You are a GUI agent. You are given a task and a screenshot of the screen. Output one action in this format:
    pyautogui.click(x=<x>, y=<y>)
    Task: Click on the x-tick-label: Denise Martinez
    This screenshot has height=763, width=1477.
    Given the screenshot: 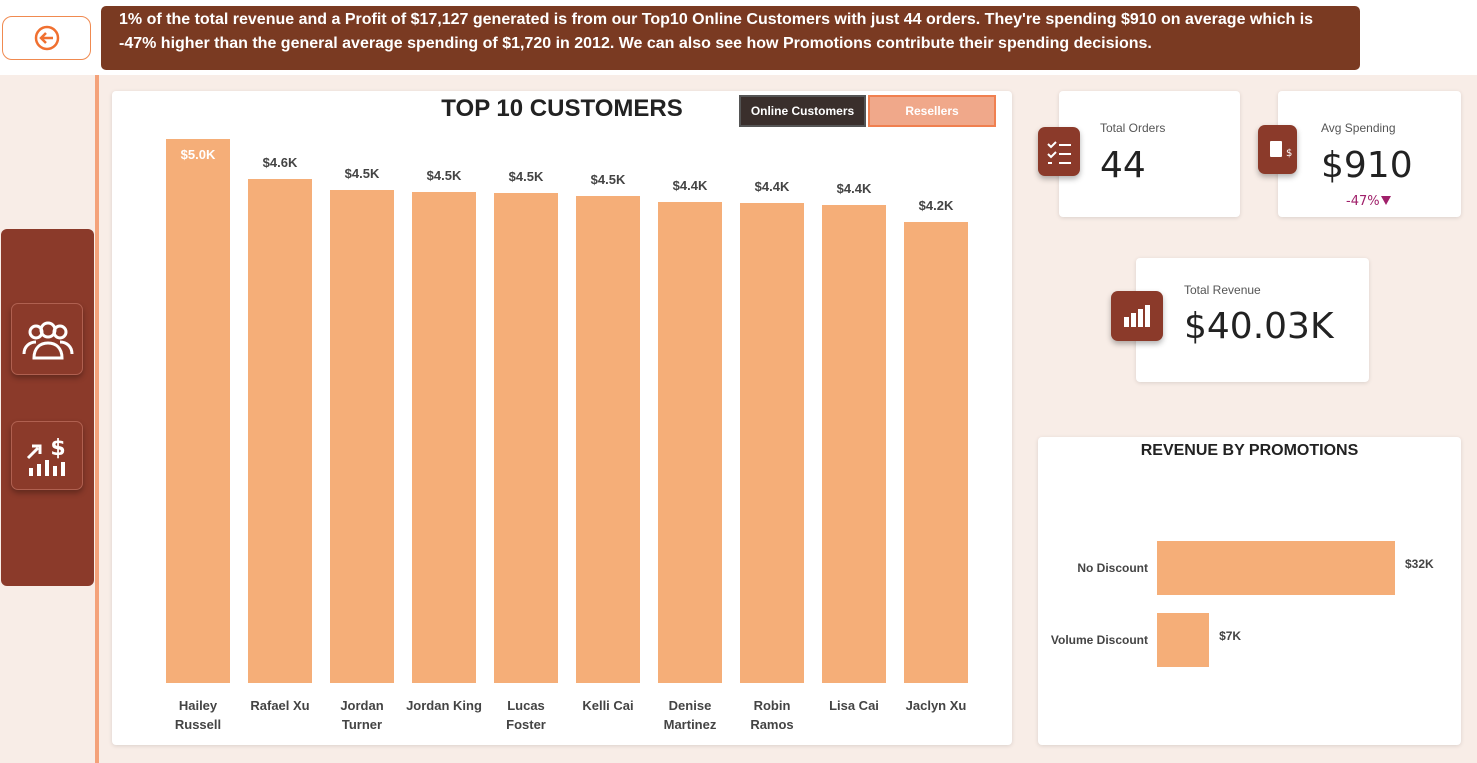 What is the action you would take?
    pyautogui.click(x=690, y=715)
    